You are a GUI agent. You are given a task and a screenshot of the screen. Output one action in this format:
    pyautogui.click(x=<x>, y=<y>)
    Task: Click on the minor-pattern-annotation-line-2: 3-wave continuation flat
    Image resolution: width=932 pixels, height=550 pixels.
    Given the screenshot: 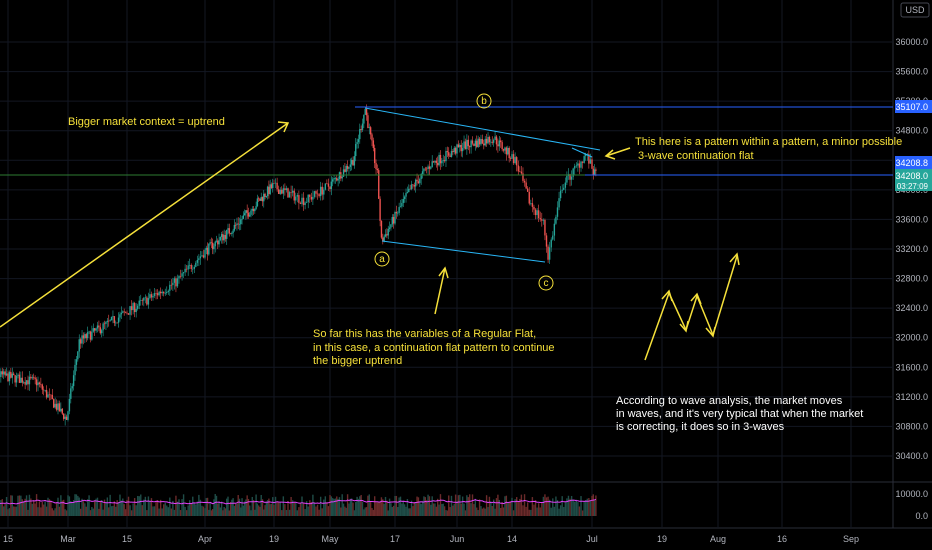 What is the action you would take?
    pyautogui.click(x=696, y=156)
    